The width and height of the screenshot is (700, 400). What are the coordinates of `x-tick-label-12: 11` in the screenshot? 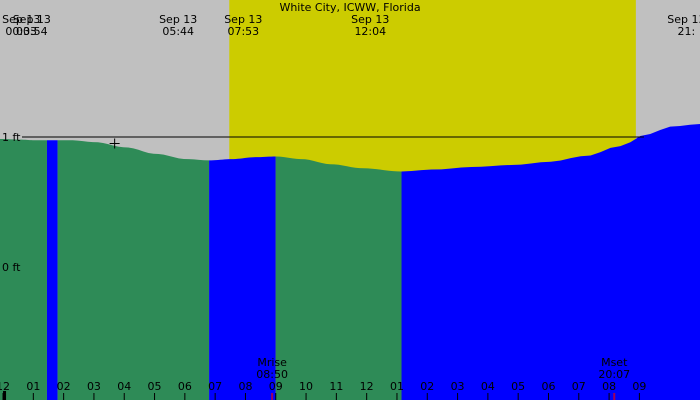 It's located at (336, 386).